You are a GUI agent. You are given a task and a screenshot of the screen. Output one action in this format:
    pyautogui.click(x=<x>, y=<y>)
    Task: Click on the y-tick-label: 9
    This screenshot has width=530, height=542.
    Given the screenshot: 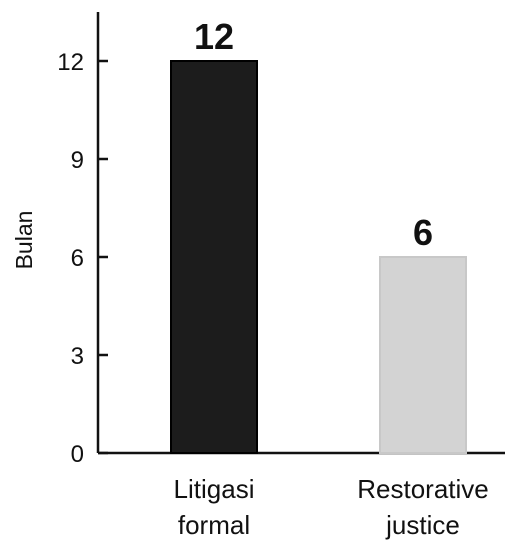 What is the action you would take?
    pyautogui.click(x=77, y=160)
    